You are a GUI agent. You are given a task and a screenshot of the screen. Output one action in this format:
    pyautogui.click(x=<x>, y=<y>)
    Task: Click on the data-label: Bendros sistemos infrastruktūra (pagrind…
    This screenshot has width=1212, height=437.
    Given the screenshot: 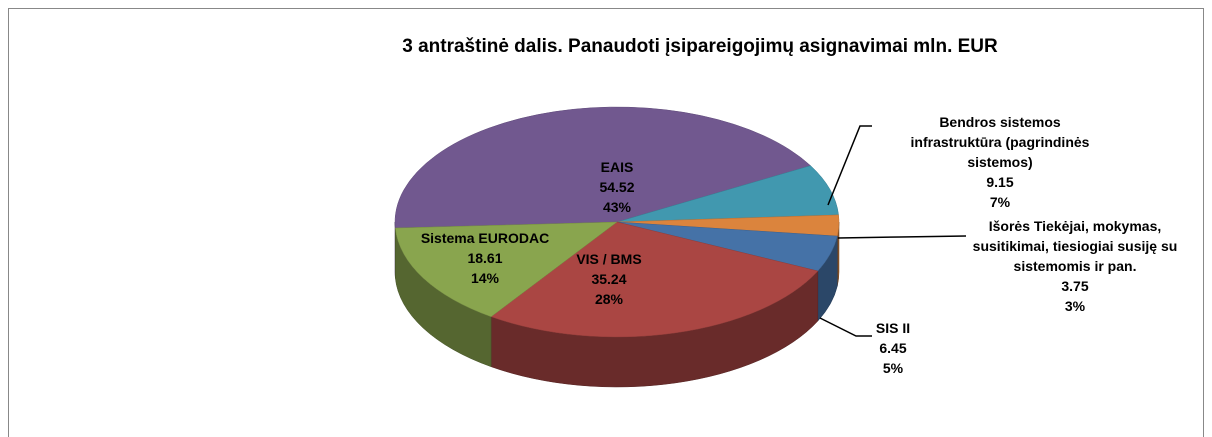 What is the action you would take?
    pyautogui.click(x=1000, y=162)
    